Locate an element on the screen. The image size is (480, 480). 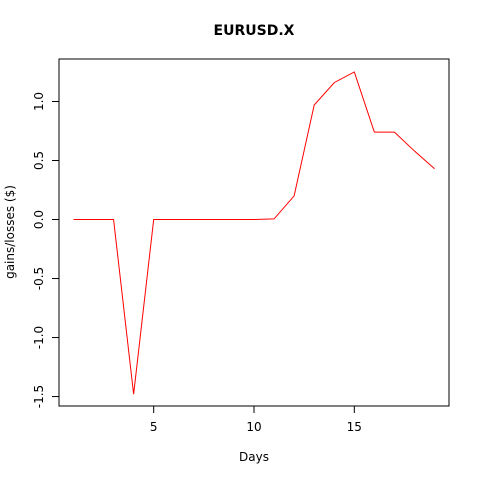
y-tick-label: -1.5 is located at coordinates (39, 396).